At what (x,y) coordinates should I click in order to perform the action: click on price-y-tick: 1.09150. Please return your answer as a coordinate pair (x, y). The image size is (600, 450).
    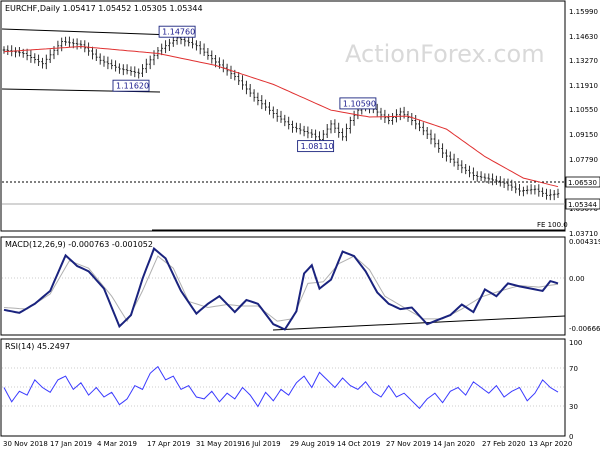
    Looking at the image, I should click on (583, 135).